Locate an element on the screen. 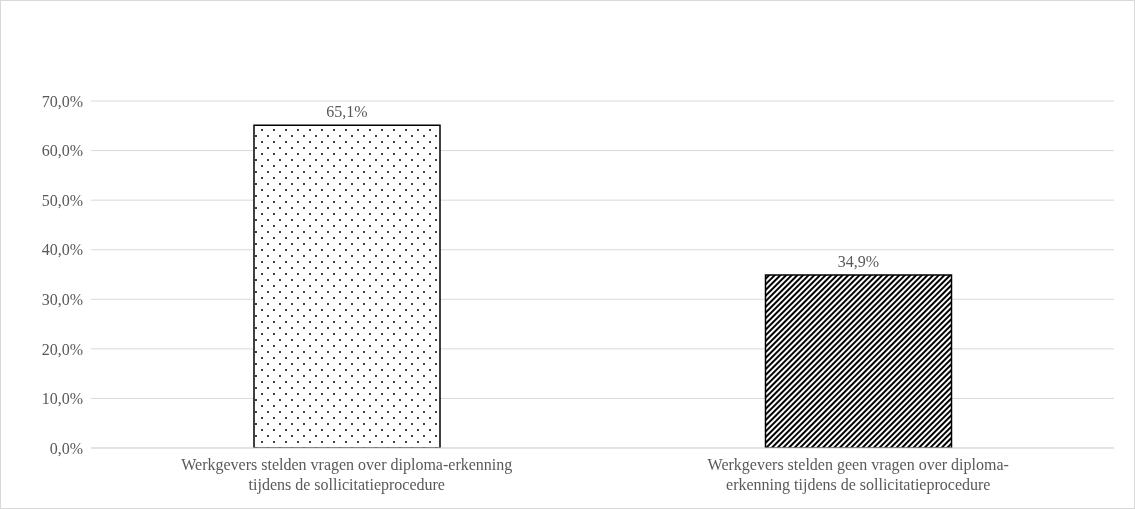 The image size is (1135, 509). y-tick-label: 70,0% is located at coordinates (62, 101).